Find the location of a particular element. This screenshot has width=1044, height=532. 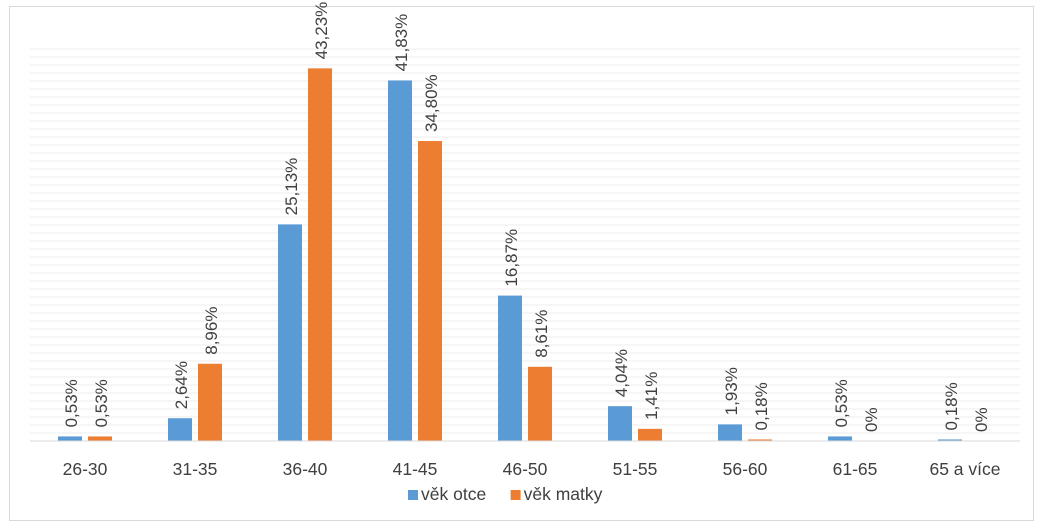

x-tick-label: 41-45 is located at coordinates (415, 469).